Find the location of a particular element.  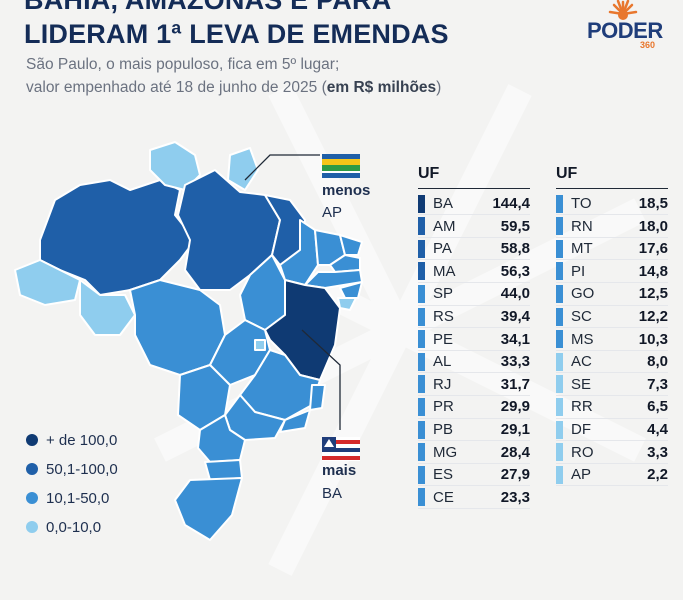

state-sc is located at coordinates (223, 470).